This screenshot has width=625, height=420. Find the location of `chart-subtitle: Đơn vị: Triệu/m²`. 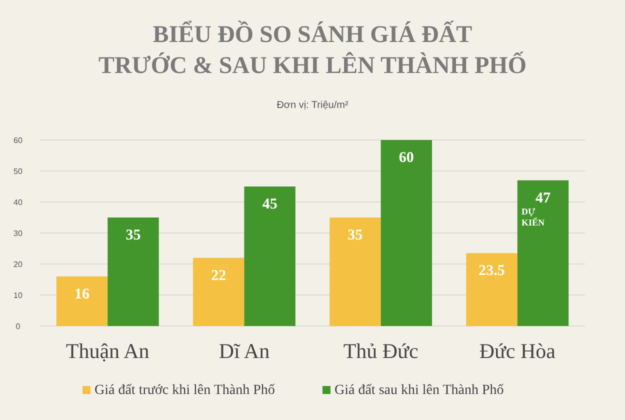

chart-subtitle: Đơn vị: Triệu/m² is located at coordinates (312, 105).